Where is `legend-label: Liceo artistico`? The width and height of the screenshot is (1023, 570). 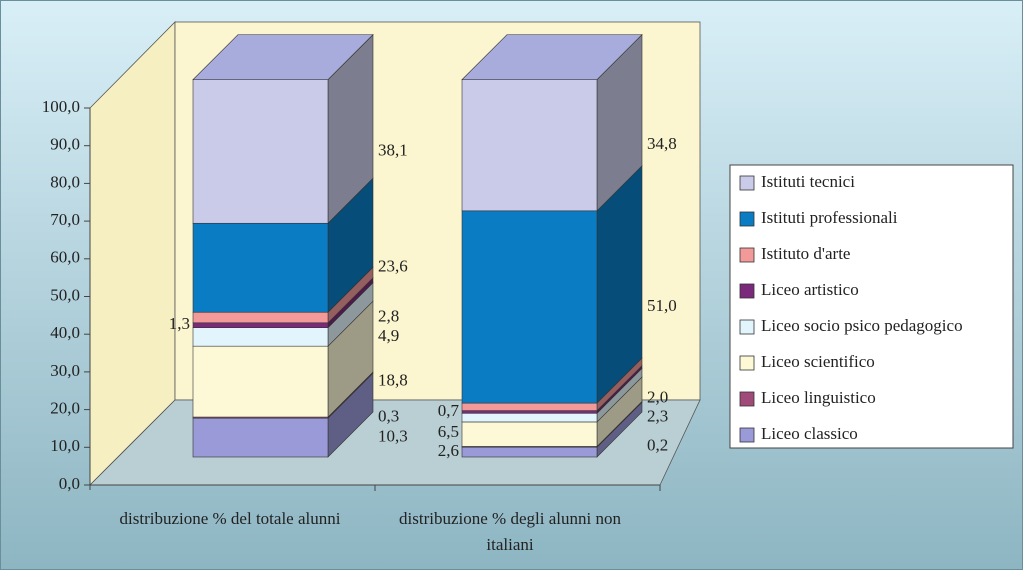
legend-label: Liceo artistico is located at coordinates (810, 289).